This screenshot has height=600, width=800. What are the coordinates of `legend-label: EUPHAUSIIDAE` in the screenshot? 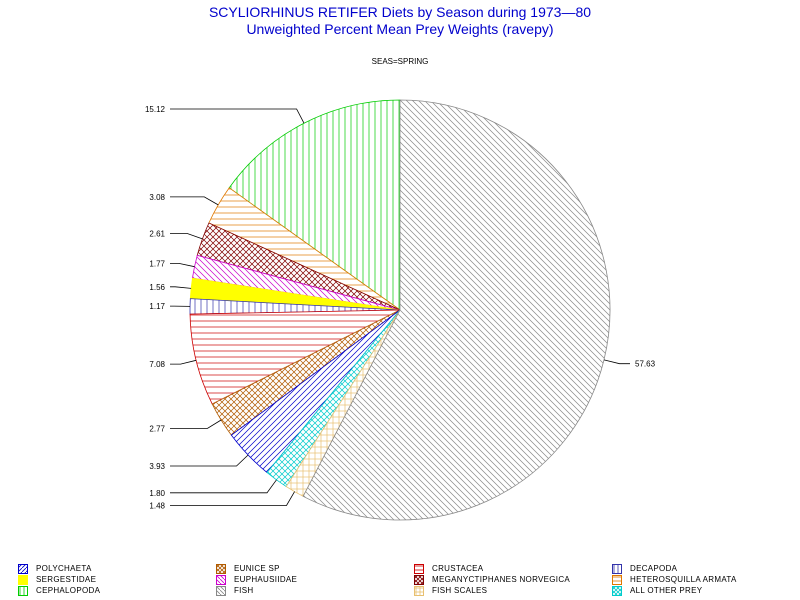 It's located at (266, 579).